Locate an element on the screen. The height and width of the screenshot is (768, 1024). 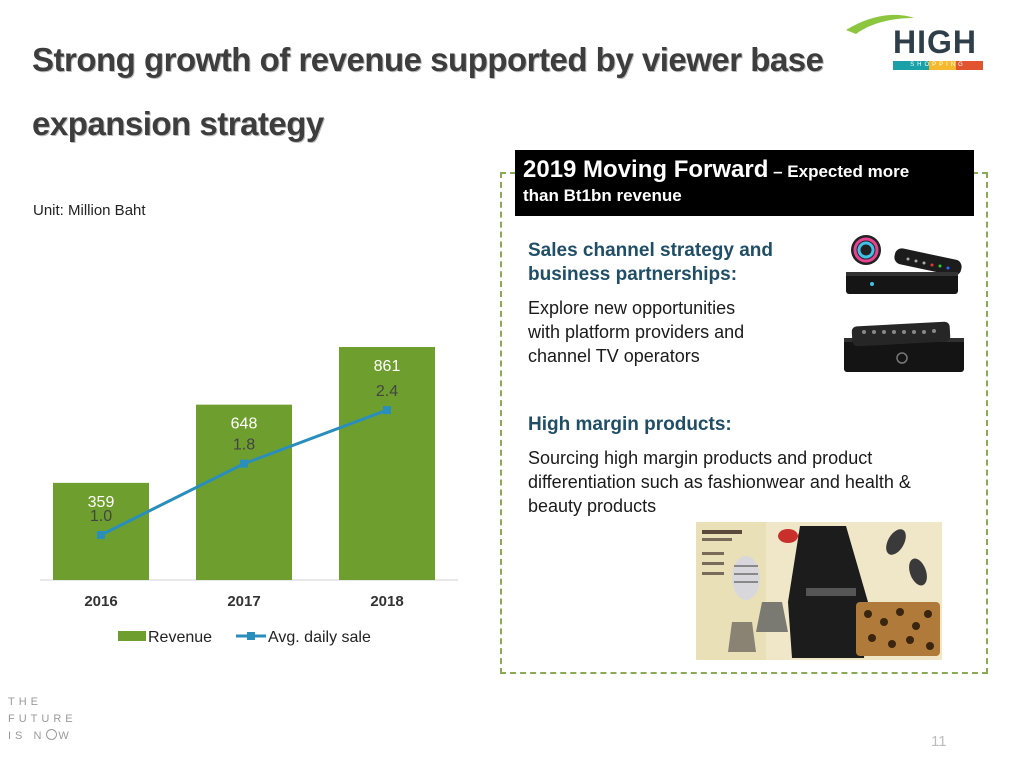
section2-heading: High margin products: is located at coordinates (630, 424).